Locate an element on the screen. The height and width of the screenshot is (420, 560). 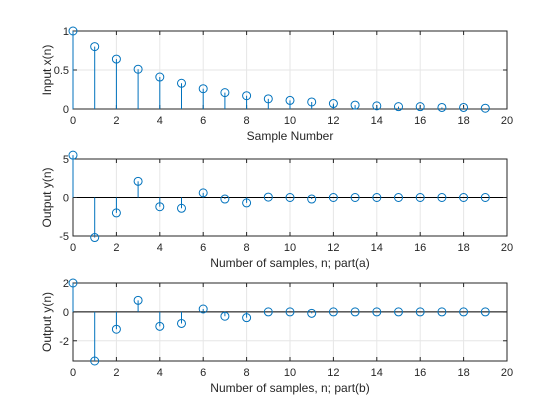
y-axis-label: Input x(n) is located at coordinates (47, 70).